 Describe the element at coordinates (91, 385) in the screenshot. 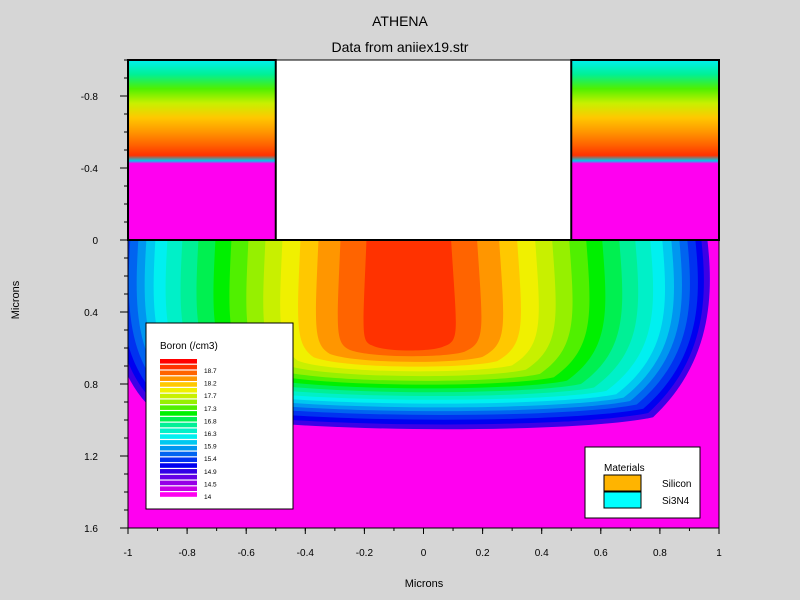

I see `y-tick-label: 0.8` at that location.